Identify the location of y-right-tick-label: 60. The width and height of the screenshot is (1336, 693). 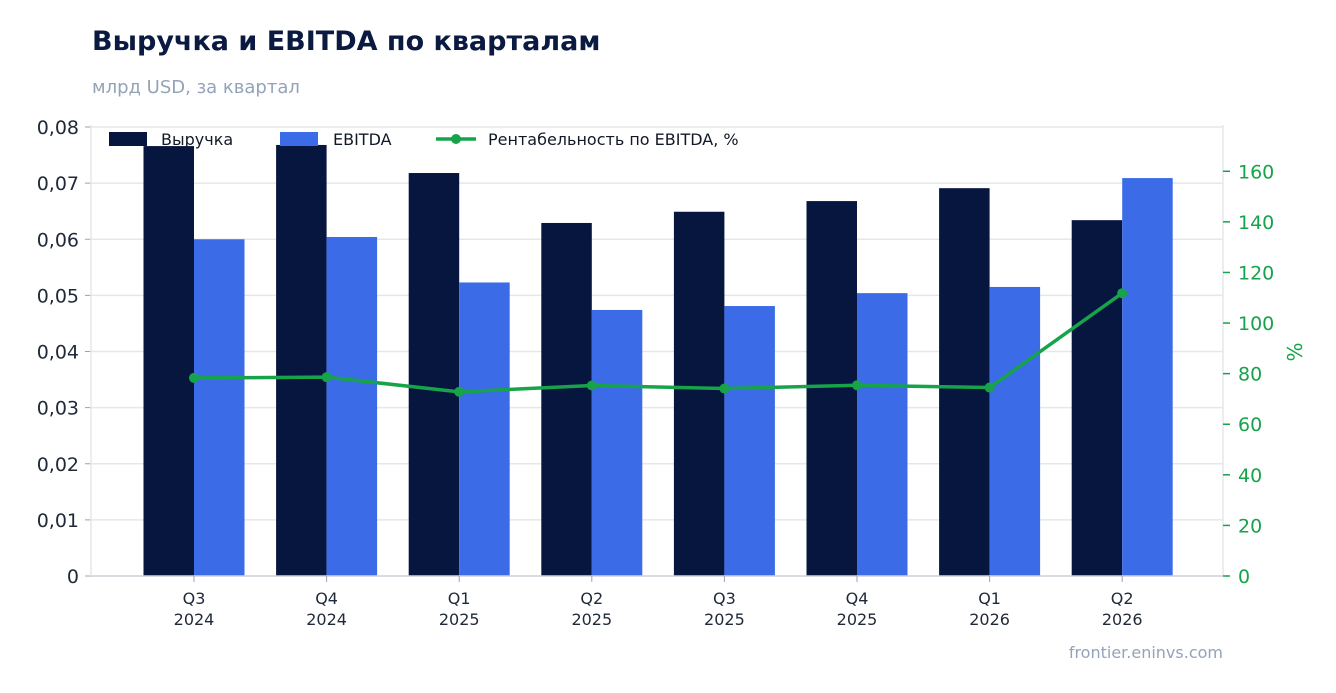
(1250, 425).